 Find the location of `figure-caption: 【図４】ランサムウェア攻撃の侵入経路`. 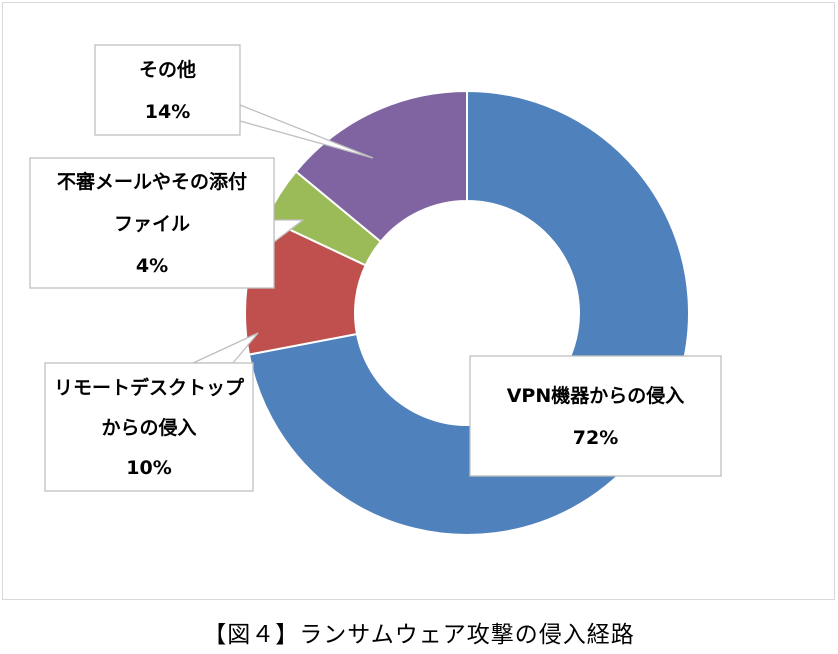

figure-caption: 【図４】ランサムウェア攻撃の侵入経路 is located at coordinates (419, 635).